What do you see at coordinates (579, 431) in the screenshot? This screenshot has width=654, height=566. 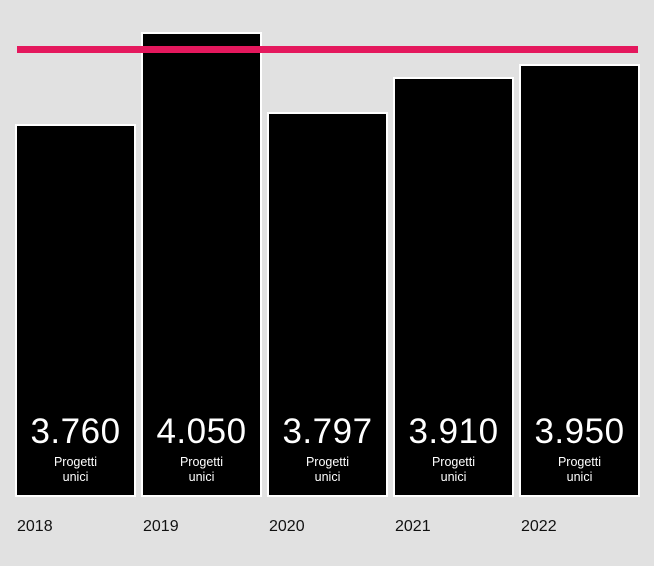 I see `bar-value-label: 3.950` at bounding box center [579, 431].